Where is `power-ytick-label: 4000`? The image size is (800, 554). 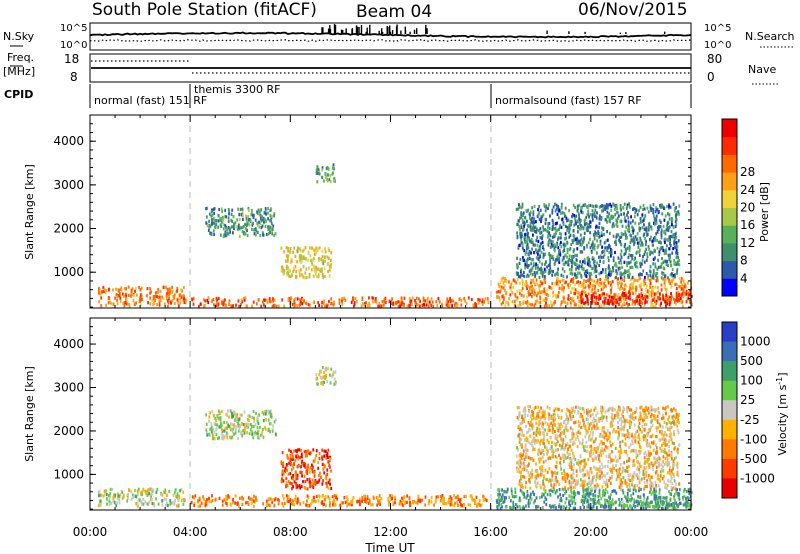
power-ytick-label: 4000 is located at coordinates (68, 141).